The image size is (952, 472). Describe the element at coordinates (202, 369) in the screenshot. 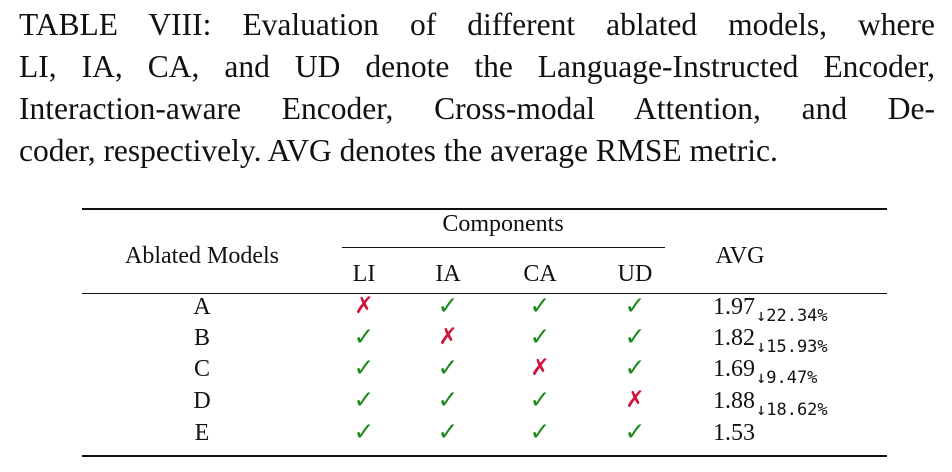

I see `row-model-label: C` at that location.